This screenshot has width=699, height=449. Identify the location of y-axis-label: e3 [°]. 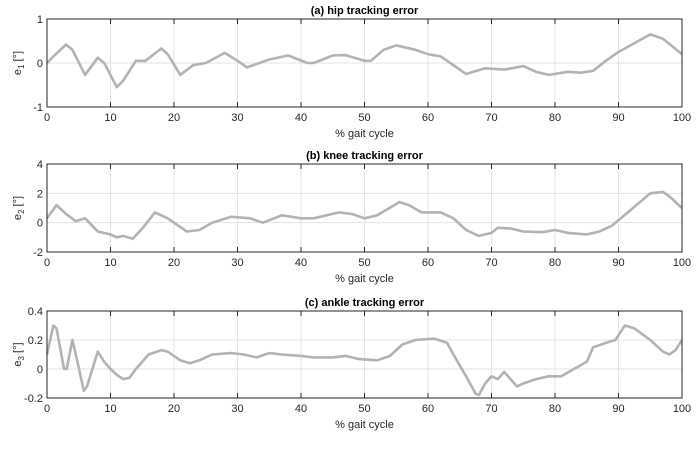
(19, 354).